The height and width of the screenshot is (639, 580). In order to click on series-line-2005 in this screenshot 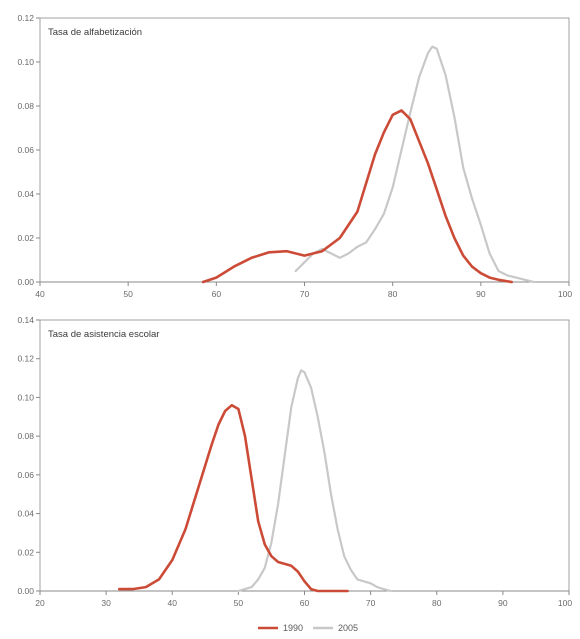, I will do `click(314, 481)`.